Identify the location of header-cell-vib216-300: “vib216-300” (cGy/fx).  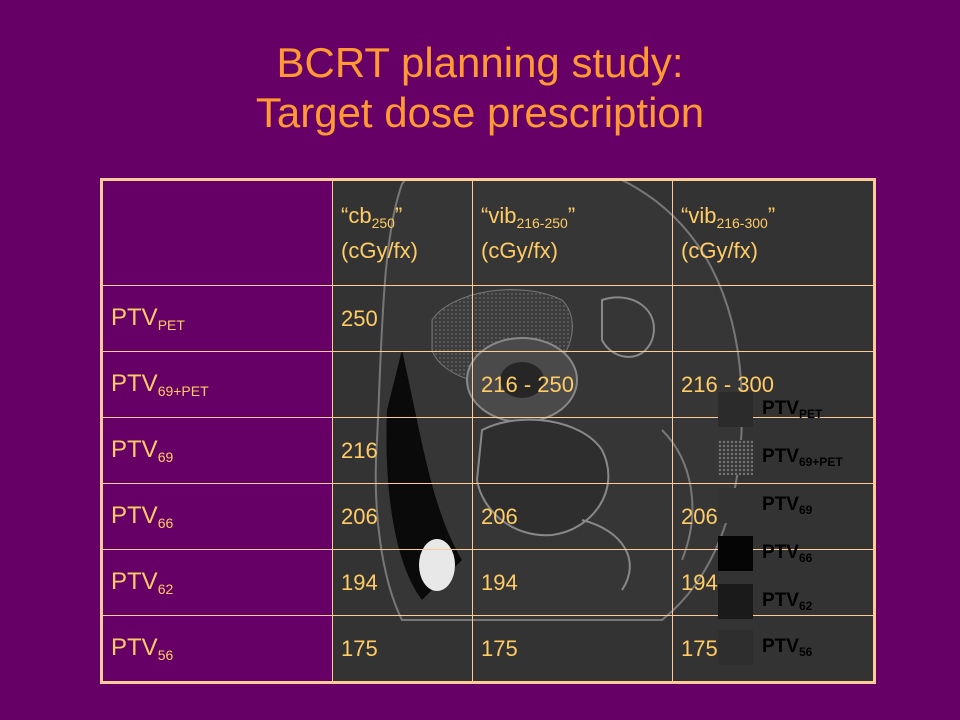
(773, 233).